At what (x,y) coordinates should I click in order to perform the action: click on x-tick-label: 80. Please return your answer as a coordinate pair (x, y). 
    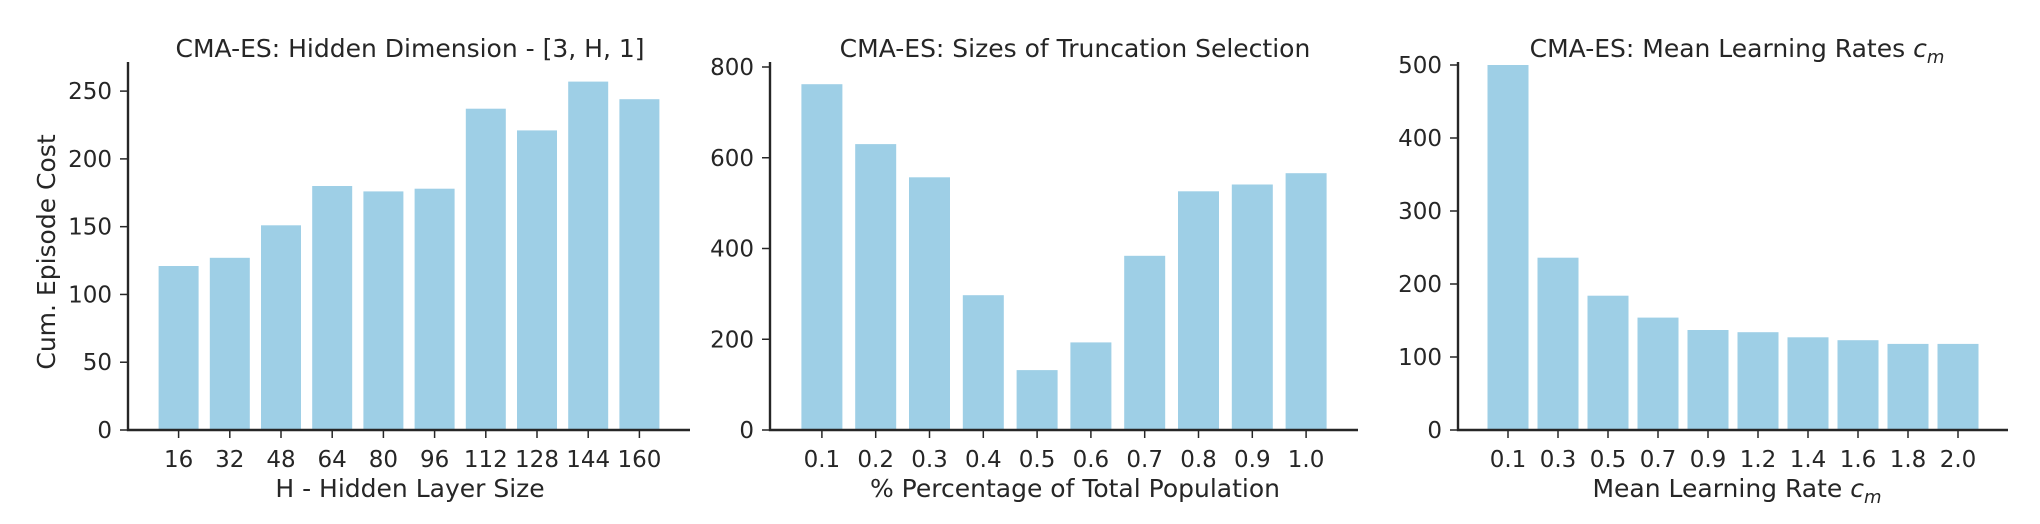
    Looking at the image, I should click on (383, 460).